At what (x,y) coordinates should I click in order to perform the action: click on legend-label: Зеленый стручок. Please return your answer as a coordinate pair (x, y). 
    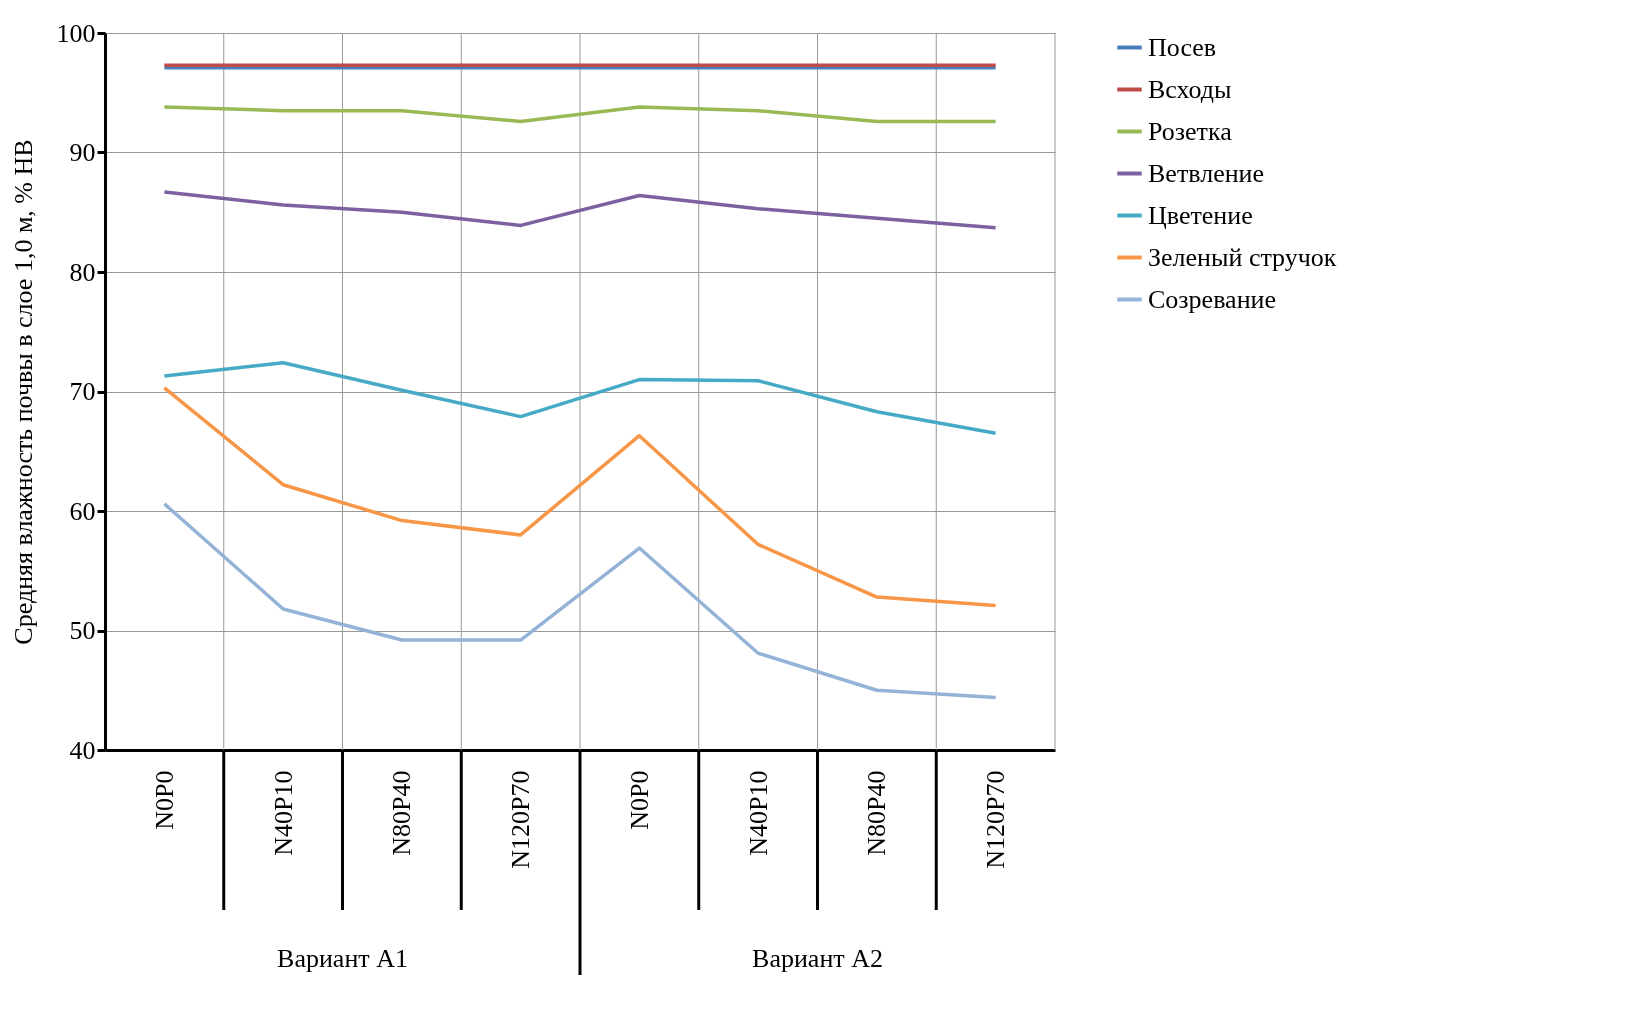
    Looking at the image, I should click on (1242, 257).